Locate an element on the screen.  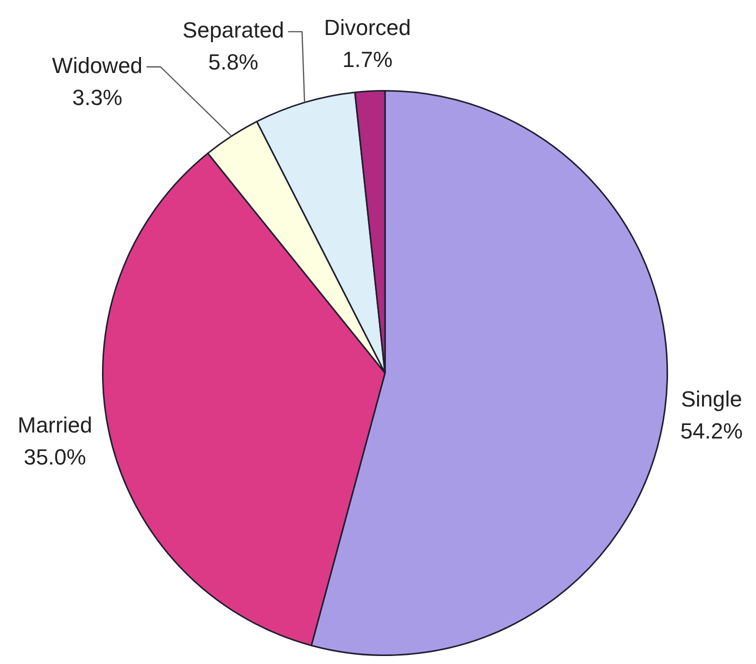
slice-label: Divorced is located at coordinates (367, 27).